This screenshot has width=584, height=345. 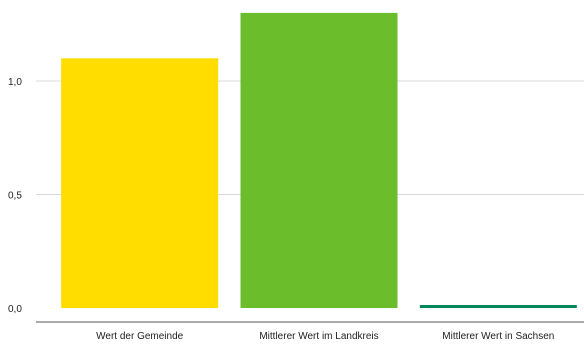 I want to click on bar, so click(x=498, y=306).